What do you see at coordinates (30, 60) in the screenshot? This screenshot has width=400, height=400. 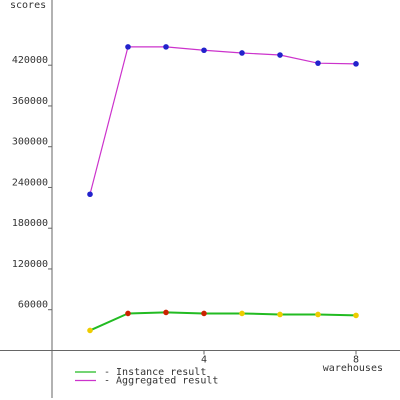 I see `y-tick-label: 420000` at bounding box center [30, 60].